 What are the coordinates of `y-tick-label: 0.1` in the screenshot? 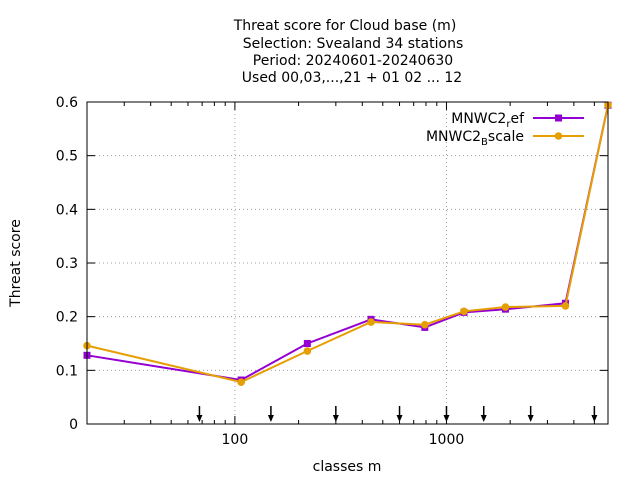 It's located at (67, 371).